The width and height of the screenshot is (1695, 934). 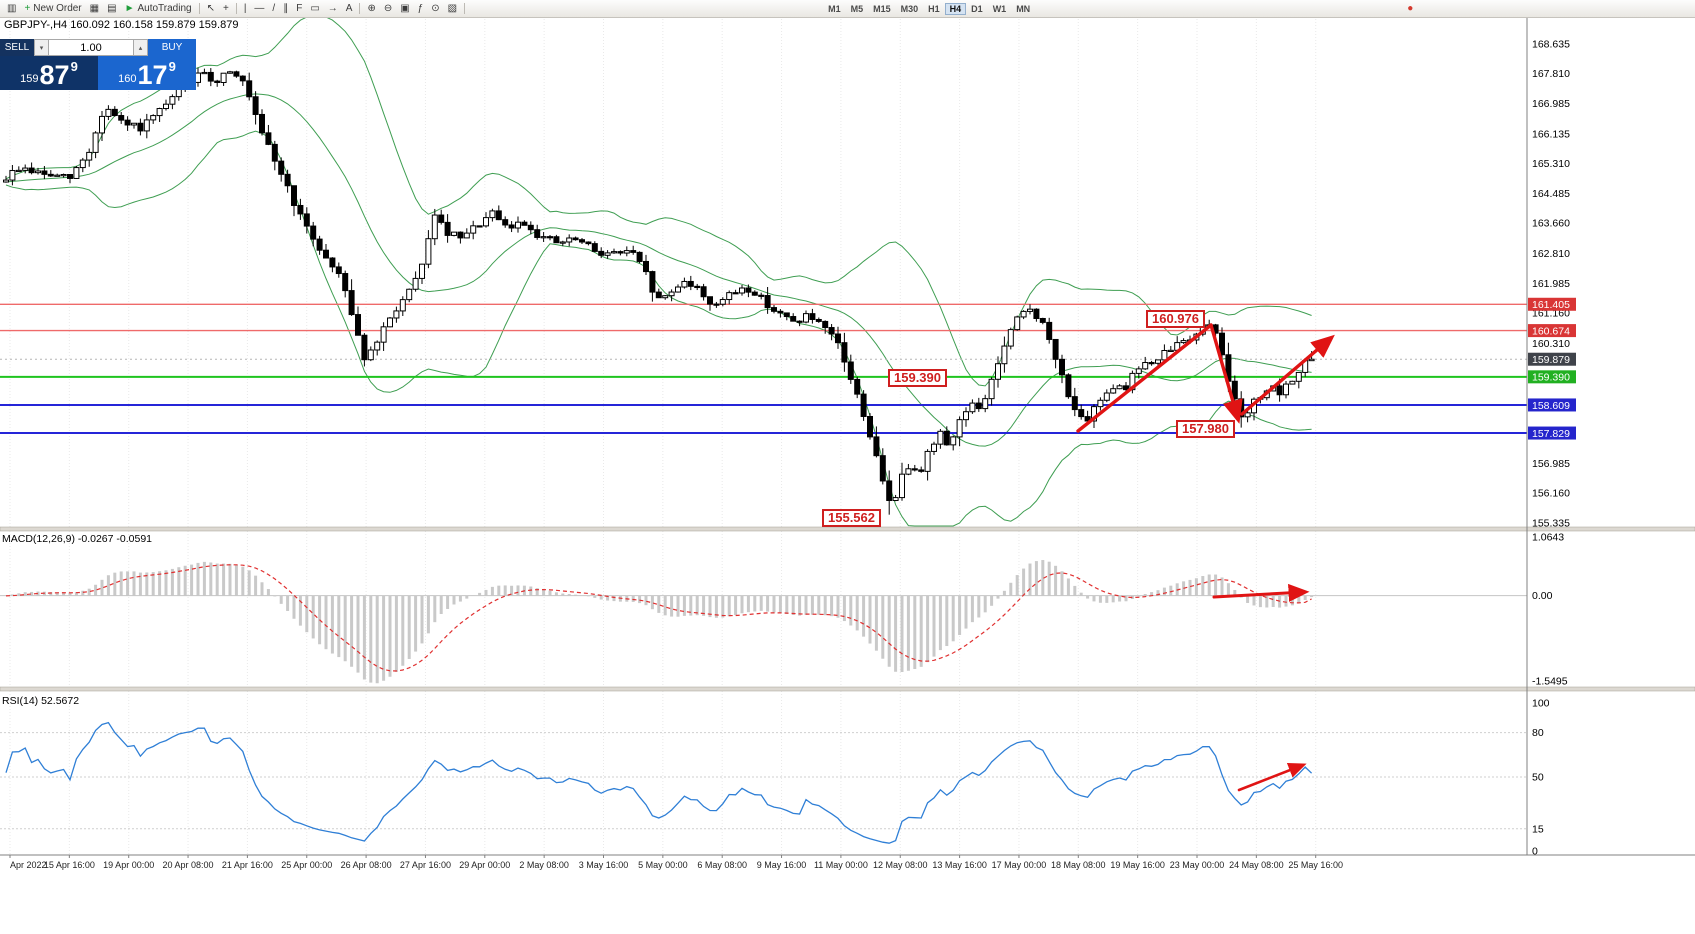 I want to click on indicators-icon-icon: ƒ, so click(x=420, y=8).